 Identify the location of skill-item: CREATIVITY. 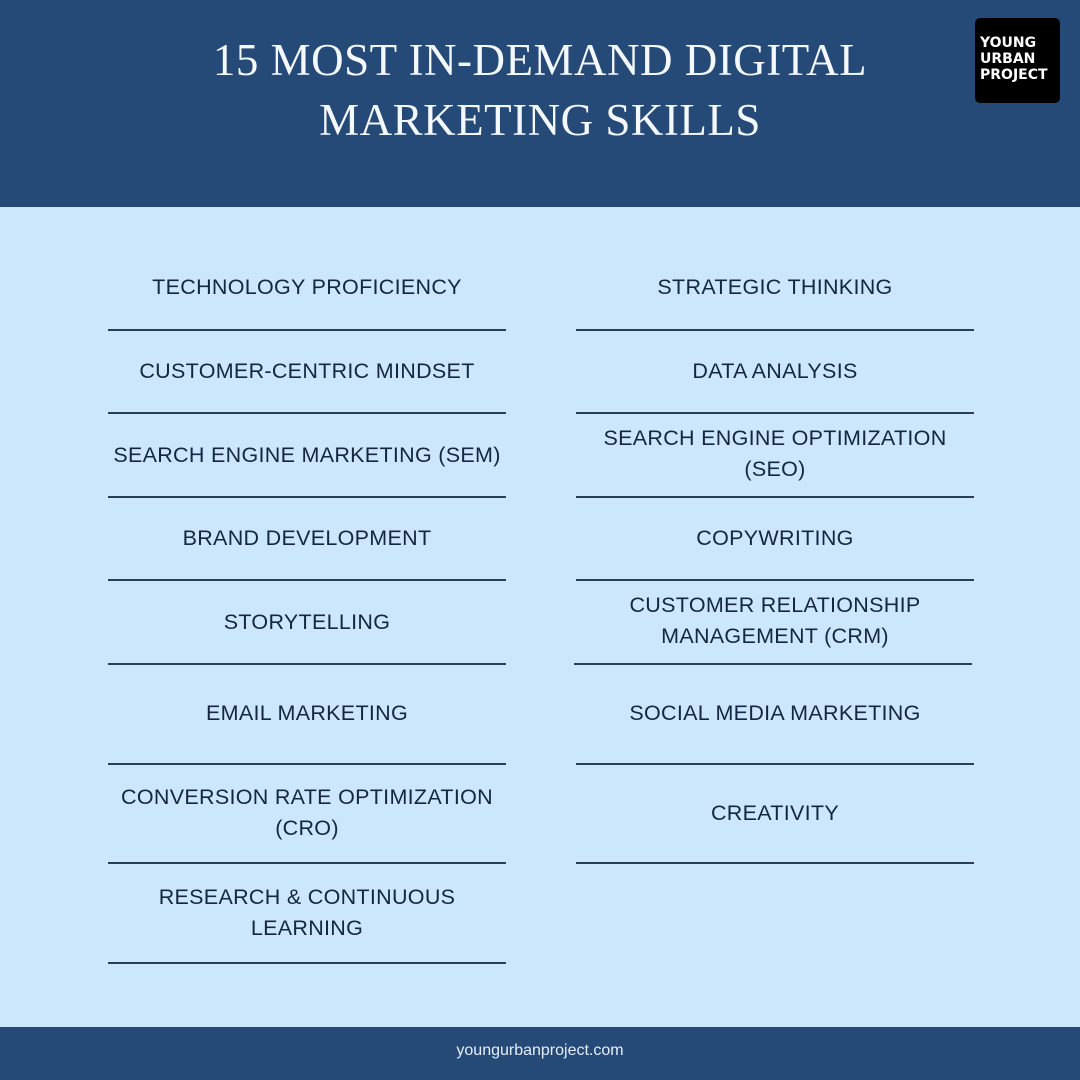
(775, 812).